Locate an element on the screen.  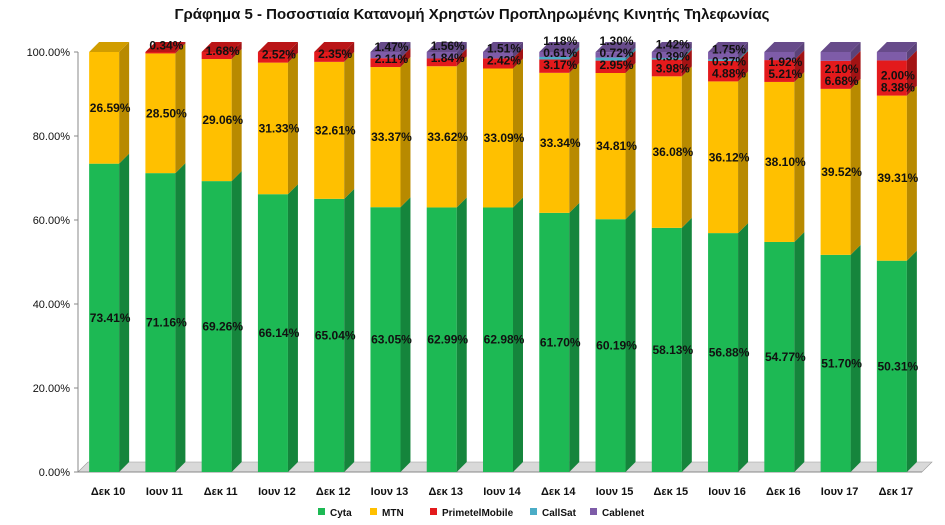
data-label-cablenet: 1.56% is located at coordinates (448, 46).